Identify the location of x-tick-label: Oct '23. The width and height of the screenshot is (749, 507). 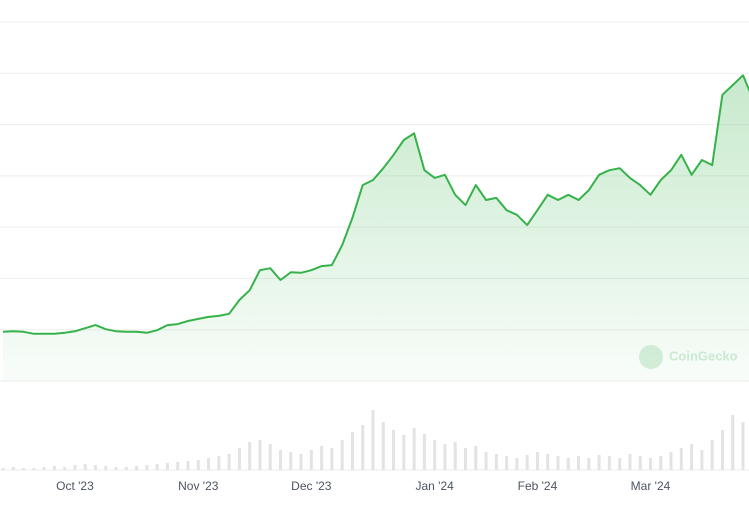
(75, 486).